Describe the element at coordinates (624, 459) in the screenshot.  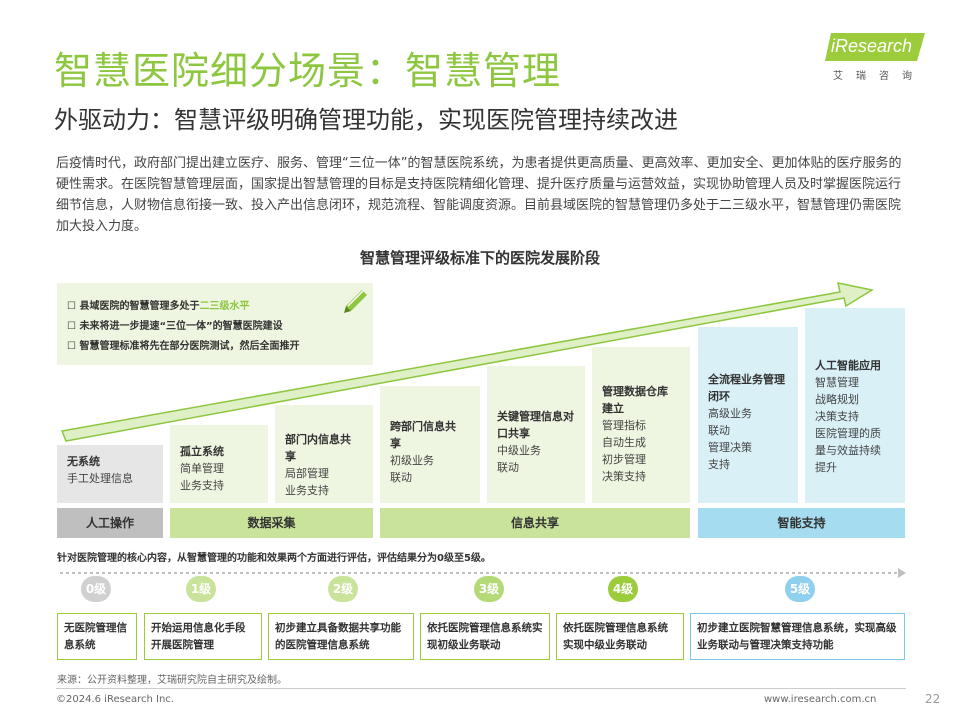
I see `stage-line: 初步管理` at that location.